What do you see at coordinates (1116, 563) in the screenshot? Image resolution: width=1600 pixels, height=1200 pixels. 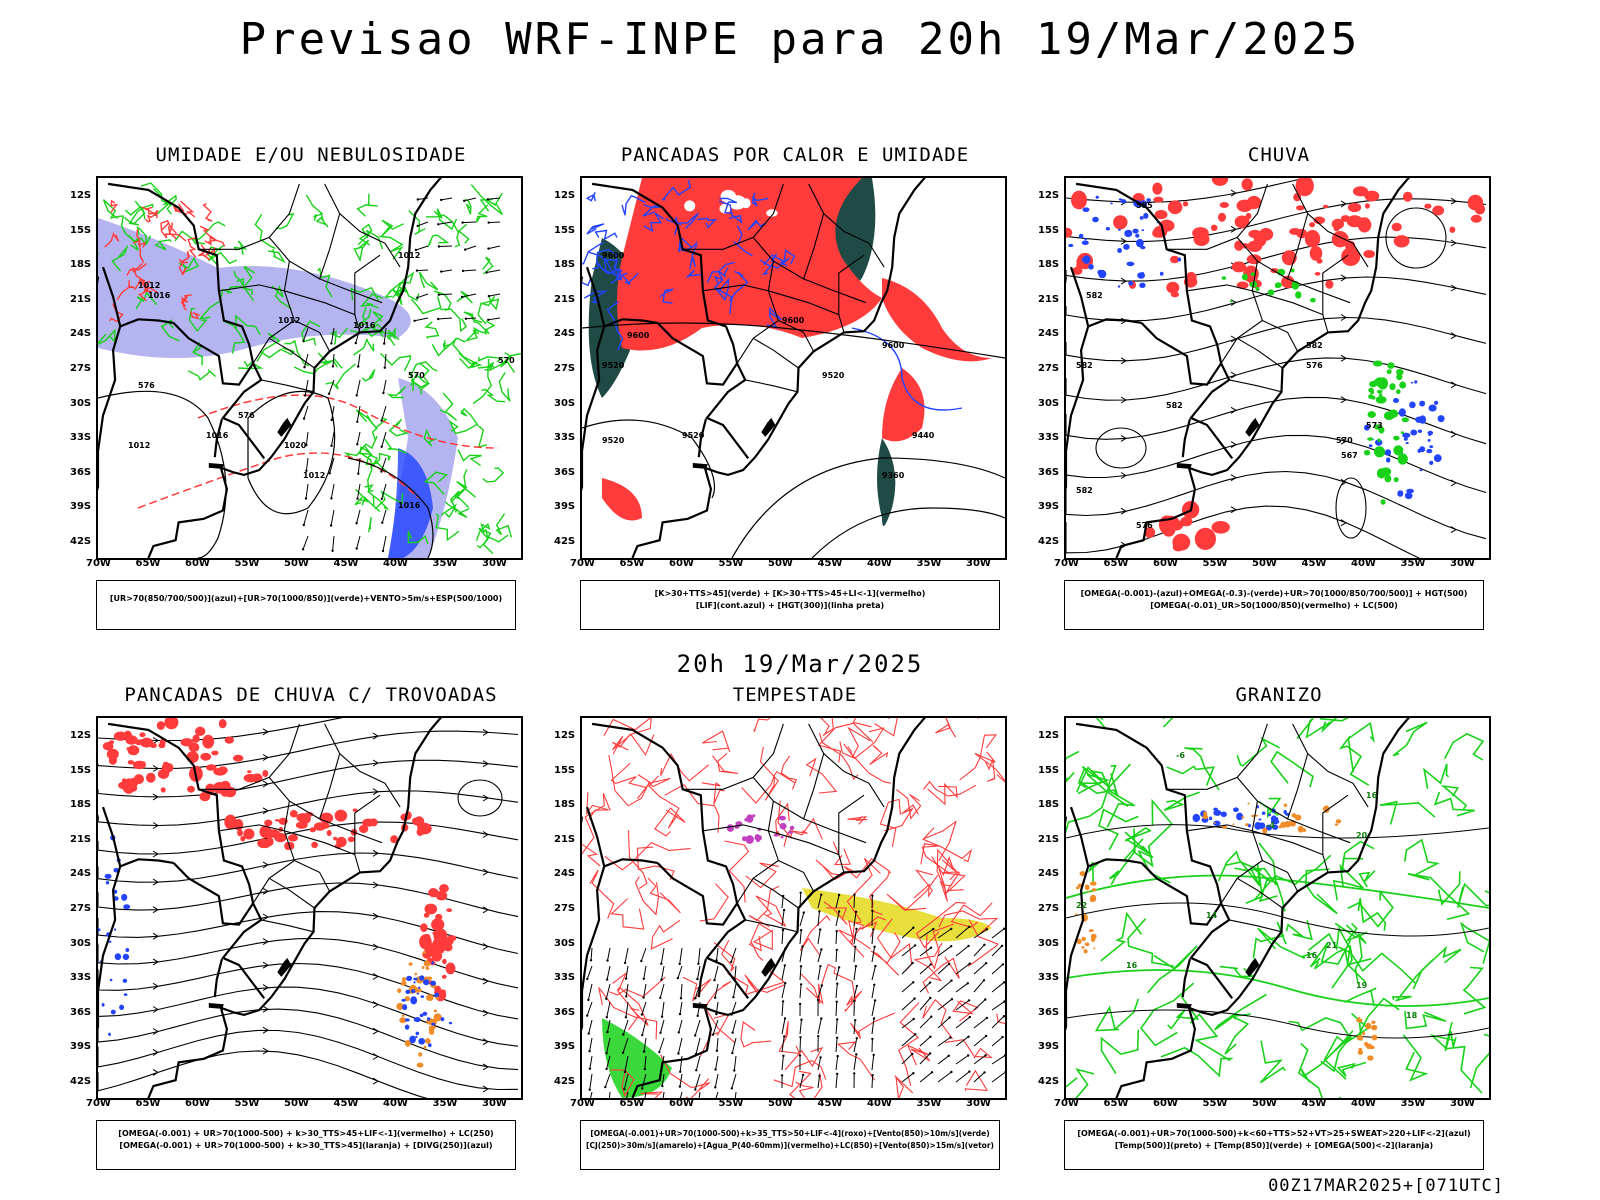 I see `longitude-label: 65W` at bounding box center [1116, 563].